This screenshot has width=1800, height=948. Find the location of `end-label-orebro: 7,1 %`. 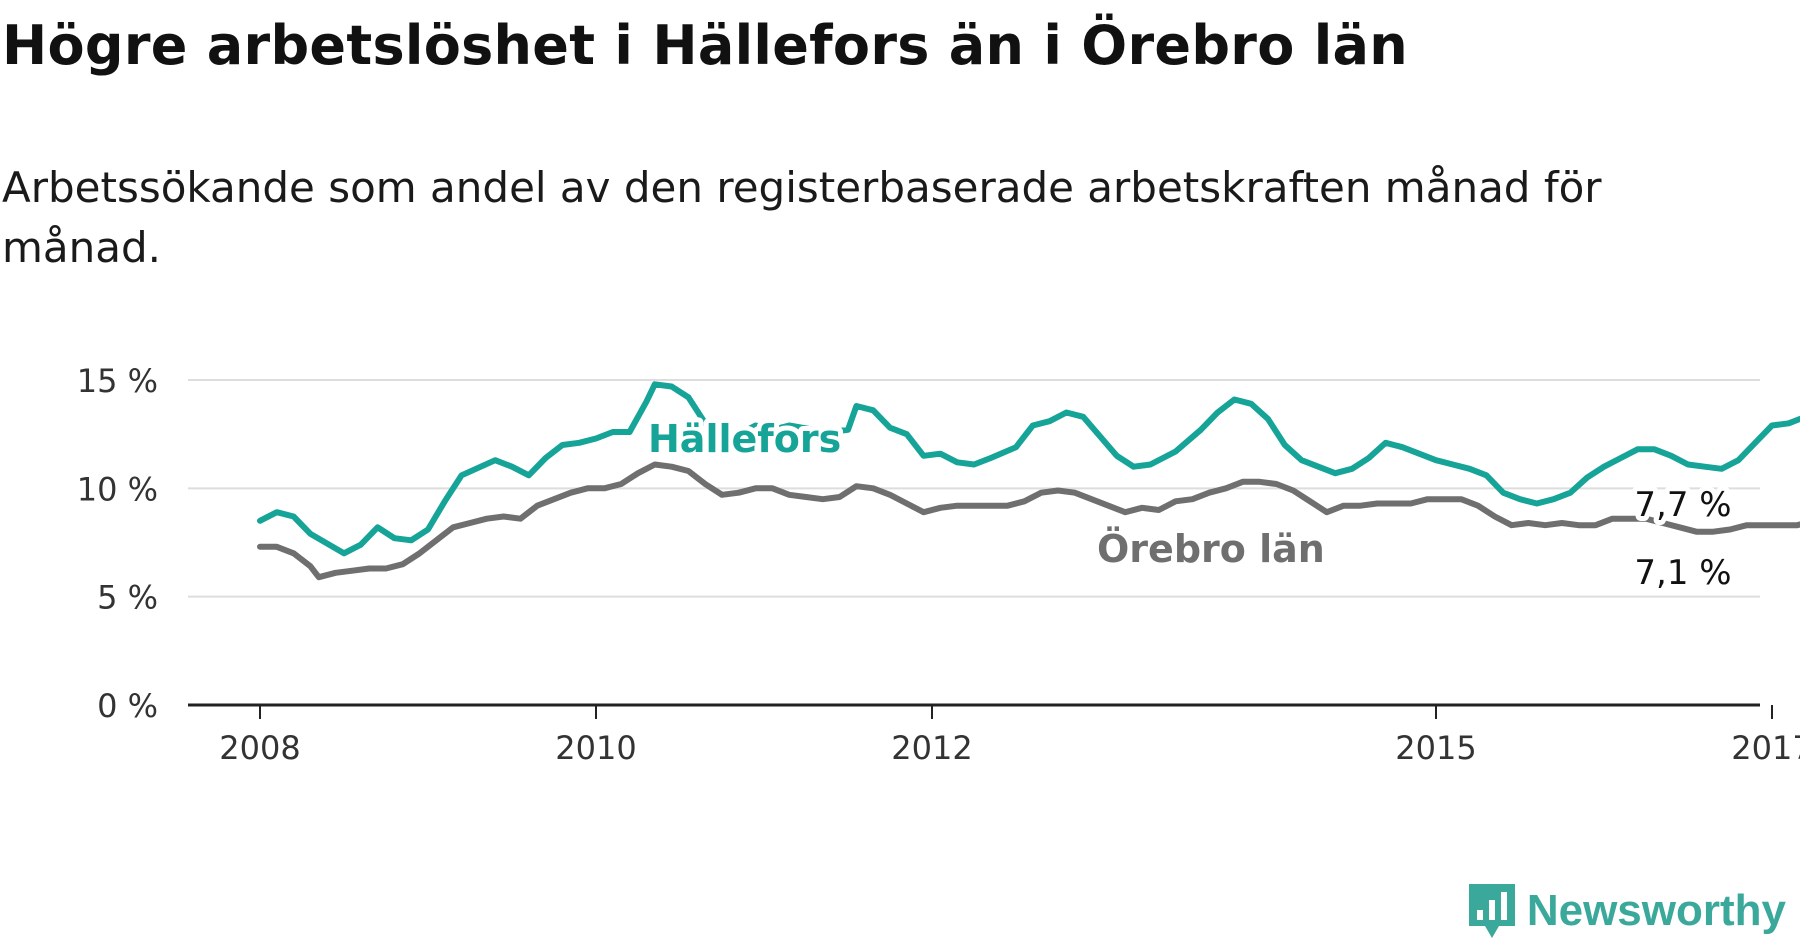

end-label-orebro: 7,1 % is located at coordinates (1682, 573).